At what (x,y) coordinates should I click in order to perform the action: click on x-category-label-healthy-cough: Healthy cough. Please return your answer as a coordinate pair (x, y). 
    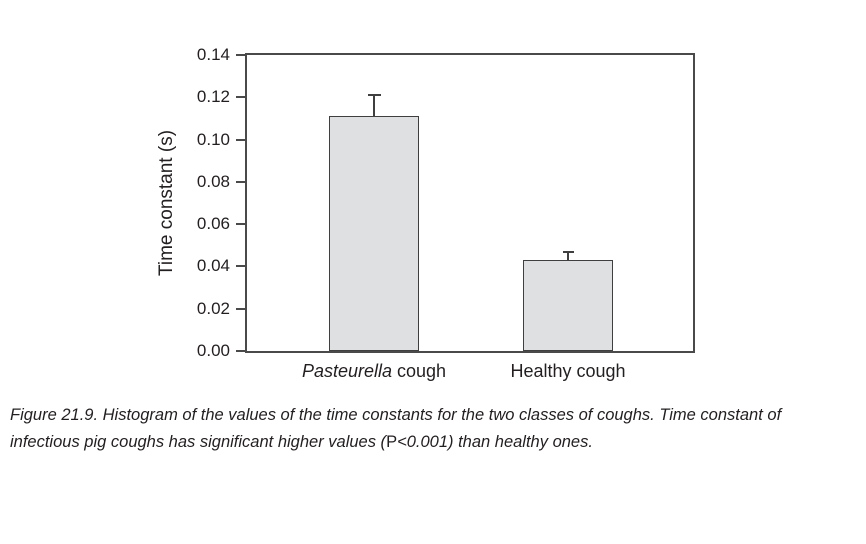
    Looking at the image, I should click on (568, 371).